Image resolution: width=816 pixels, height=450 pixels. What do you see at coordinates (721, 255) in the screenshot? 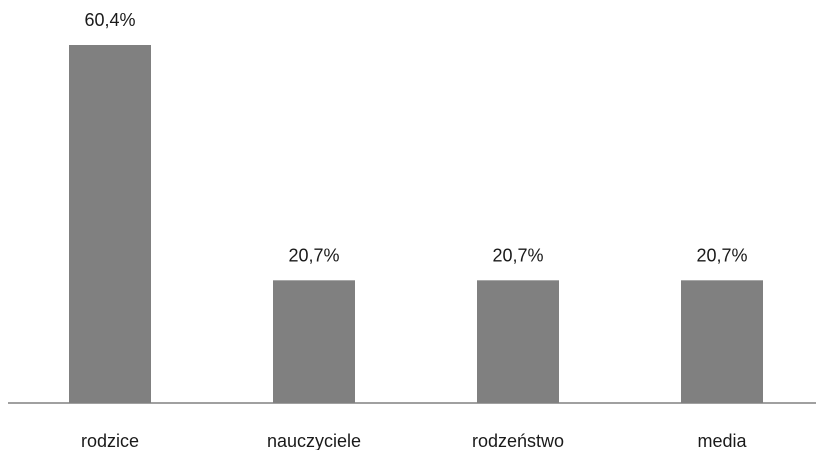
I see `value-label-3: 20,7%` at bounding box center [721, 255].